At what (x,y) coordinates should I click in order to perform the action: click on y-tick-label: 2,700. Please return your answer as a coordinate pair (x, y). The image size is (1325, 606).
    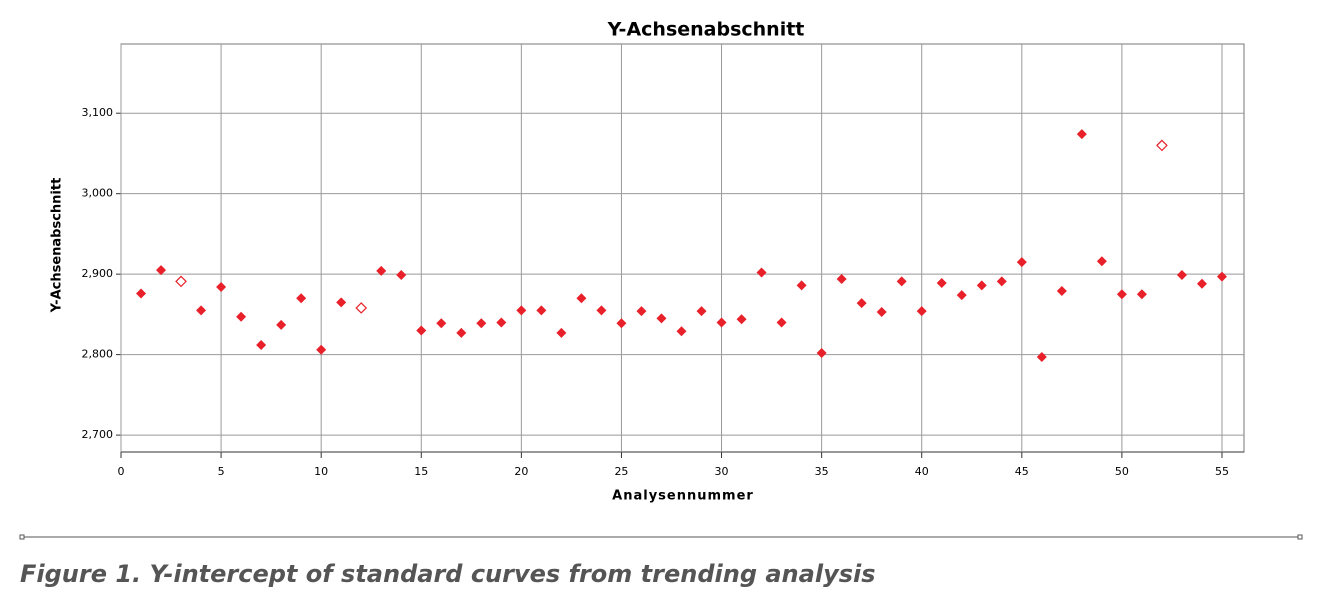
    Looking at the image, I should click on (98, 434).